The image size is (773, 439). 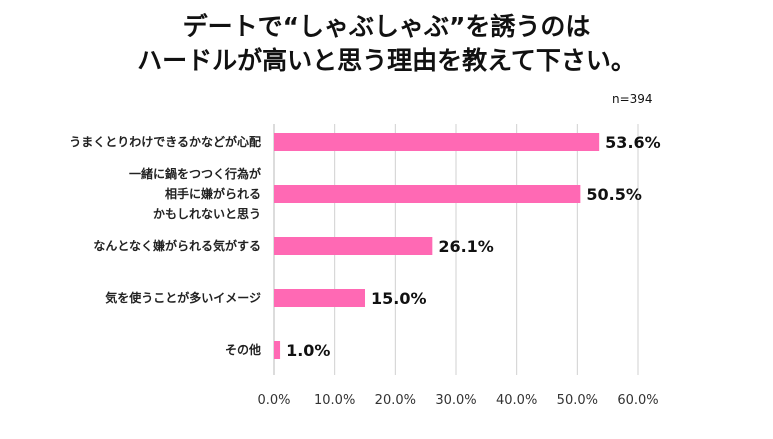 I want to click on sample-size-note: n=394, so click(x=632, y=99).